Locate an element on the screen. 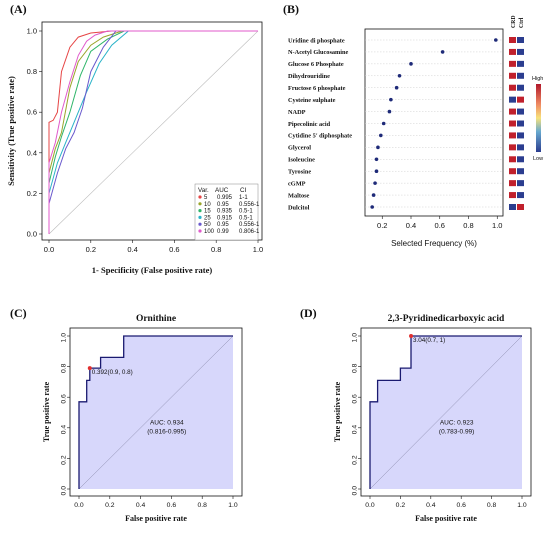 The height and width of the screenshot is (533, 550). feature-label: Glucose 6 Phosphate is located at coordinates (316, 64).